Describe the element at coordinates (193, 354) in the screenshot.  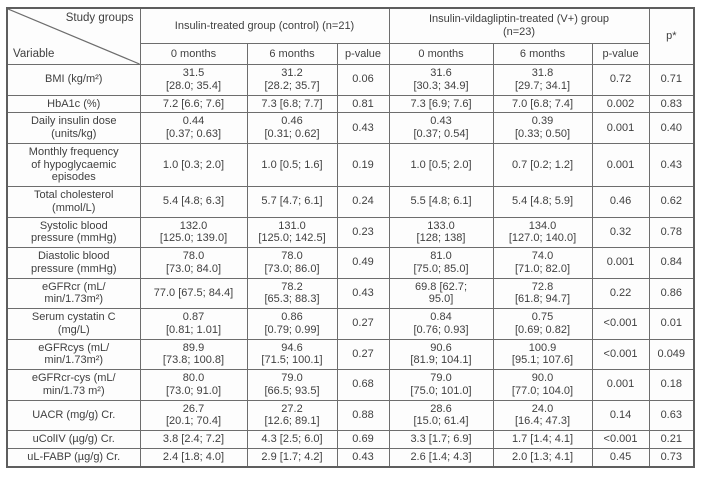
I see `value-cell: 89.9 [73.8; 100.8]` at that location.